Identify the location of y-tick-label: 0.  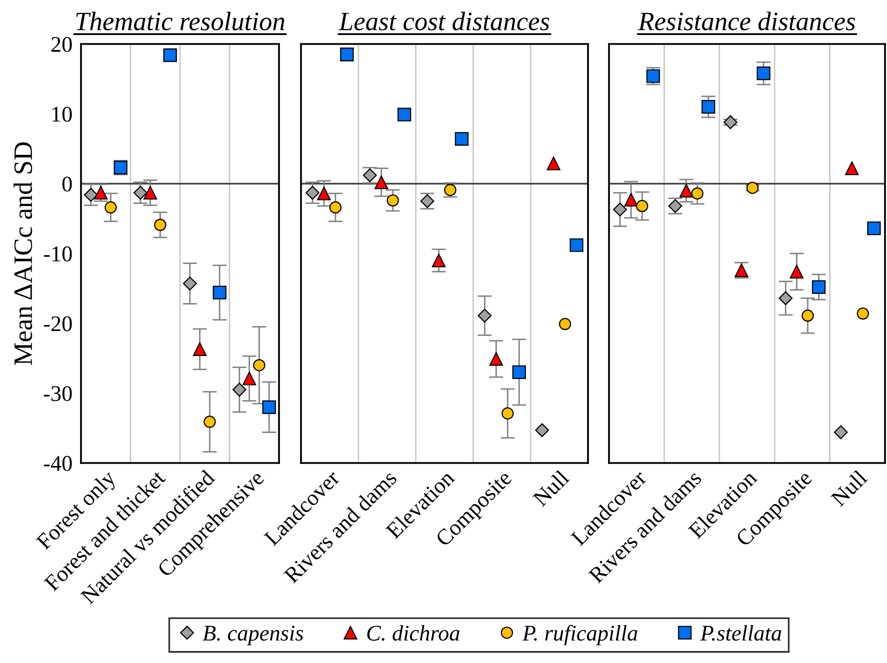
(67, 184).